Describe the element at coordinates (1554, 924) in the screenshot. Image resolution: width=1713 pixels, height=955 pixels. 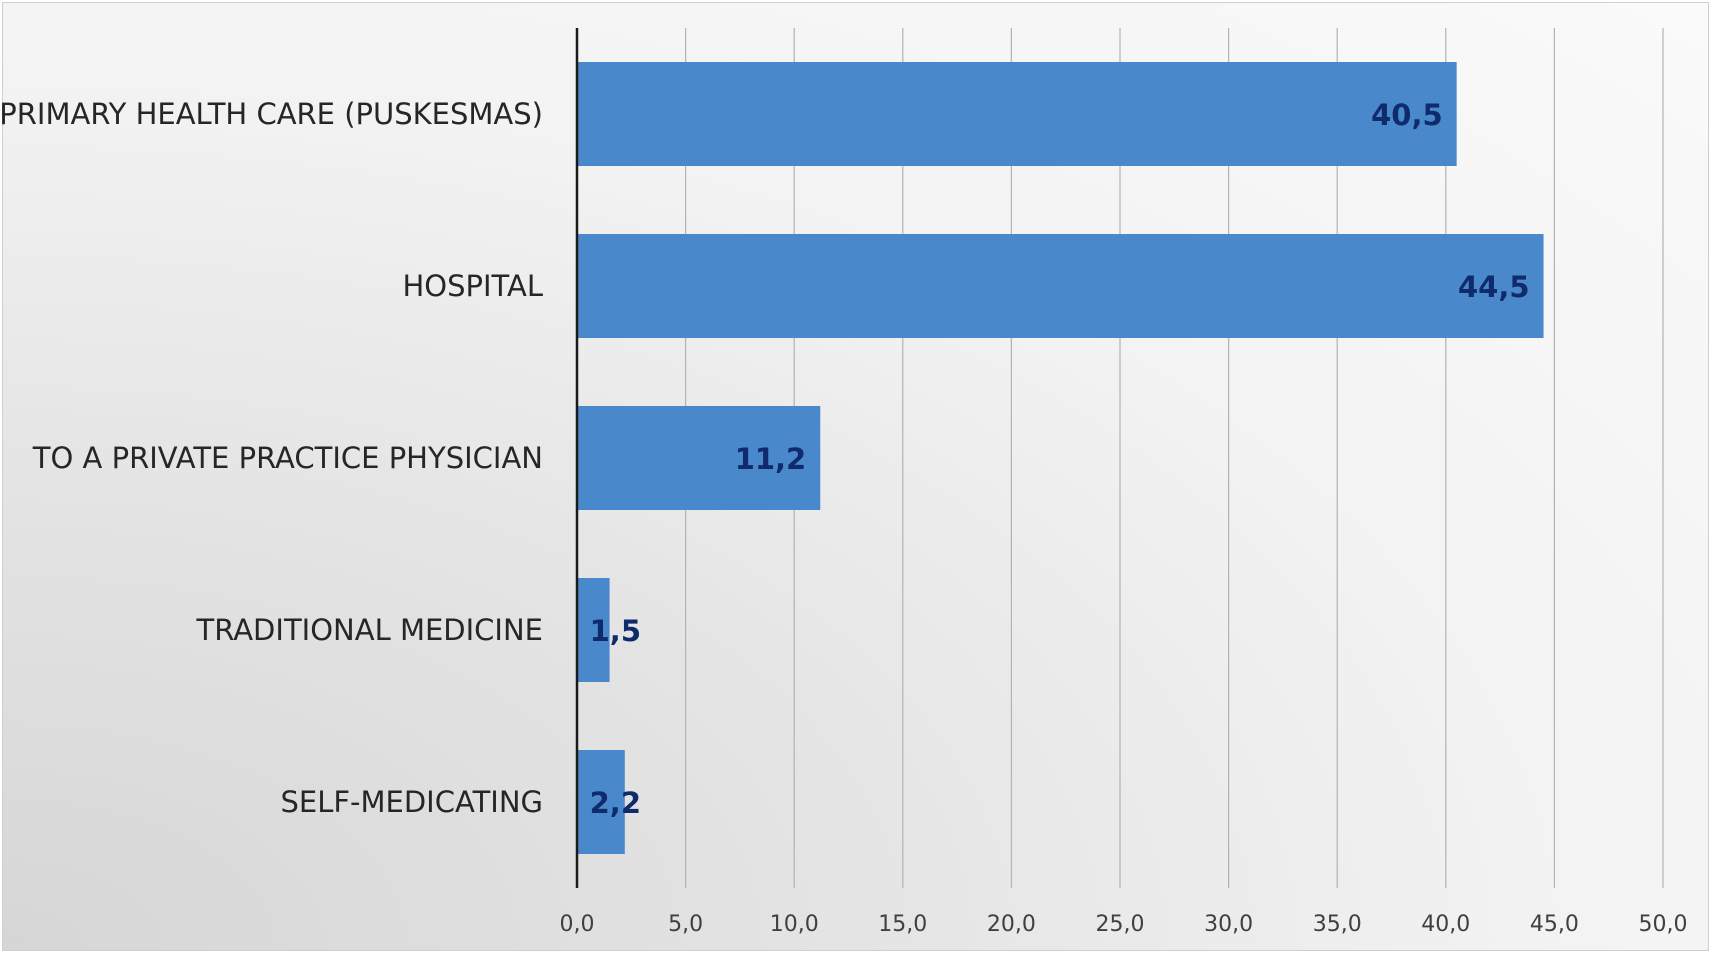
I see `x-tick-label: 45,0` at that location.